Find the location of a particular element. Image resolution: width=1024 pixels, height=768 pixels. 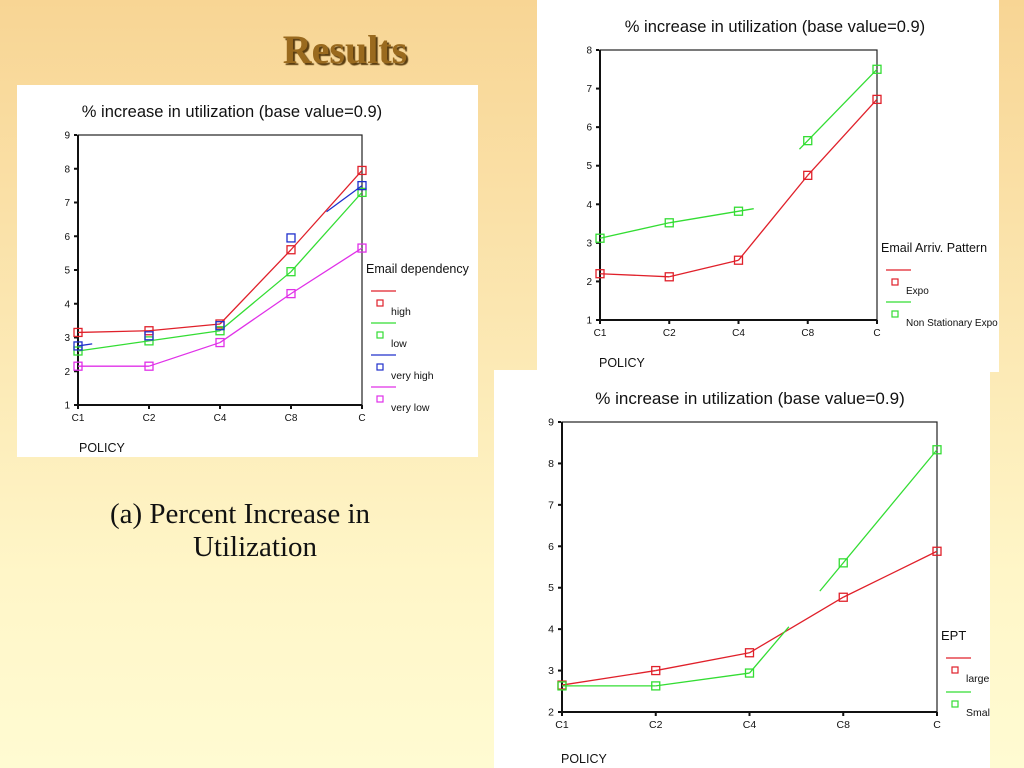

legend-item-label: high is located at coordinates (401, 312).